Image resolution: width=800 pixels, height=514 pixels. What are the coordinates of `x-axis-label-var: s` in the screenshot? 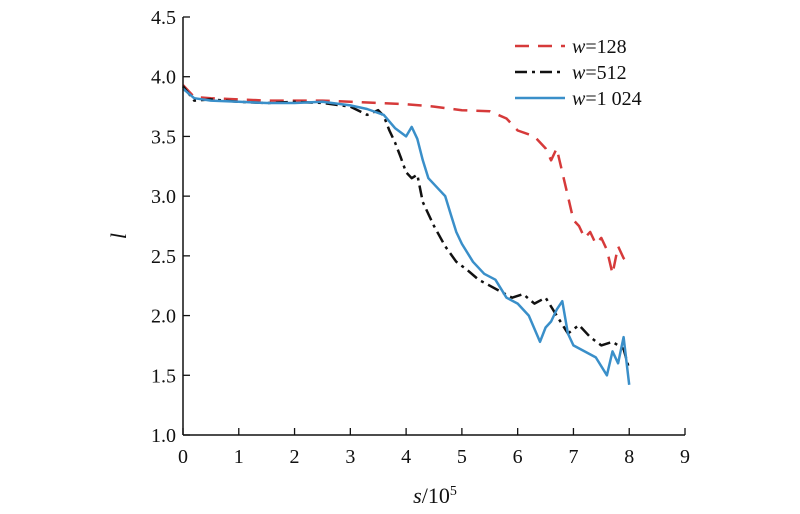 It's located at (417, 495).